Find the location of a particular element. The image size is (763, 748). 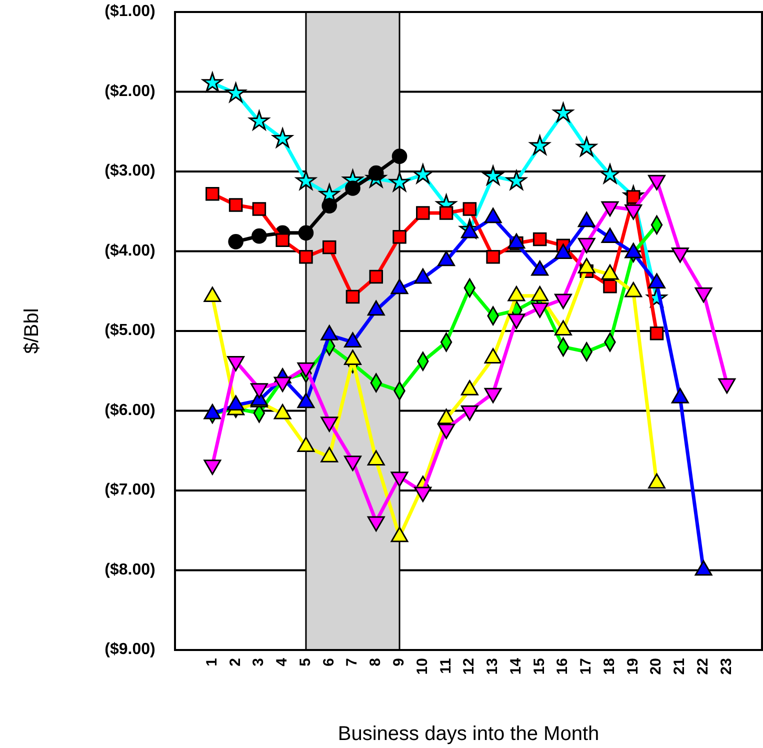

x-tick-label: 3 is located at coordinates (259, 662).